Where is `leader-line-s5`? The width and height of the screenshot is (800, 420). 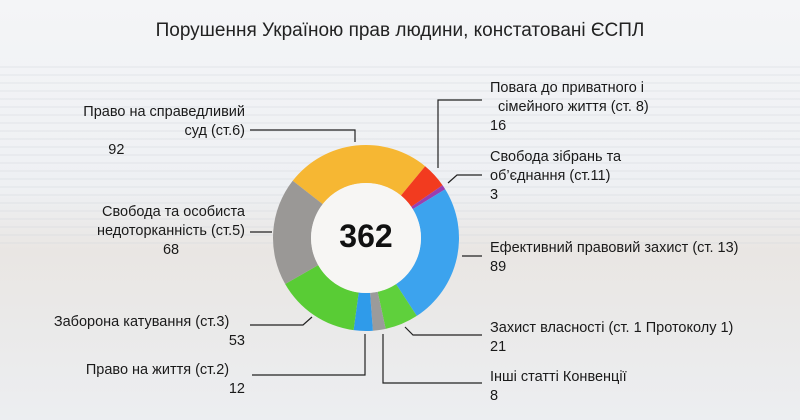 leader-line-s5 is located at coordinates (432, 359).